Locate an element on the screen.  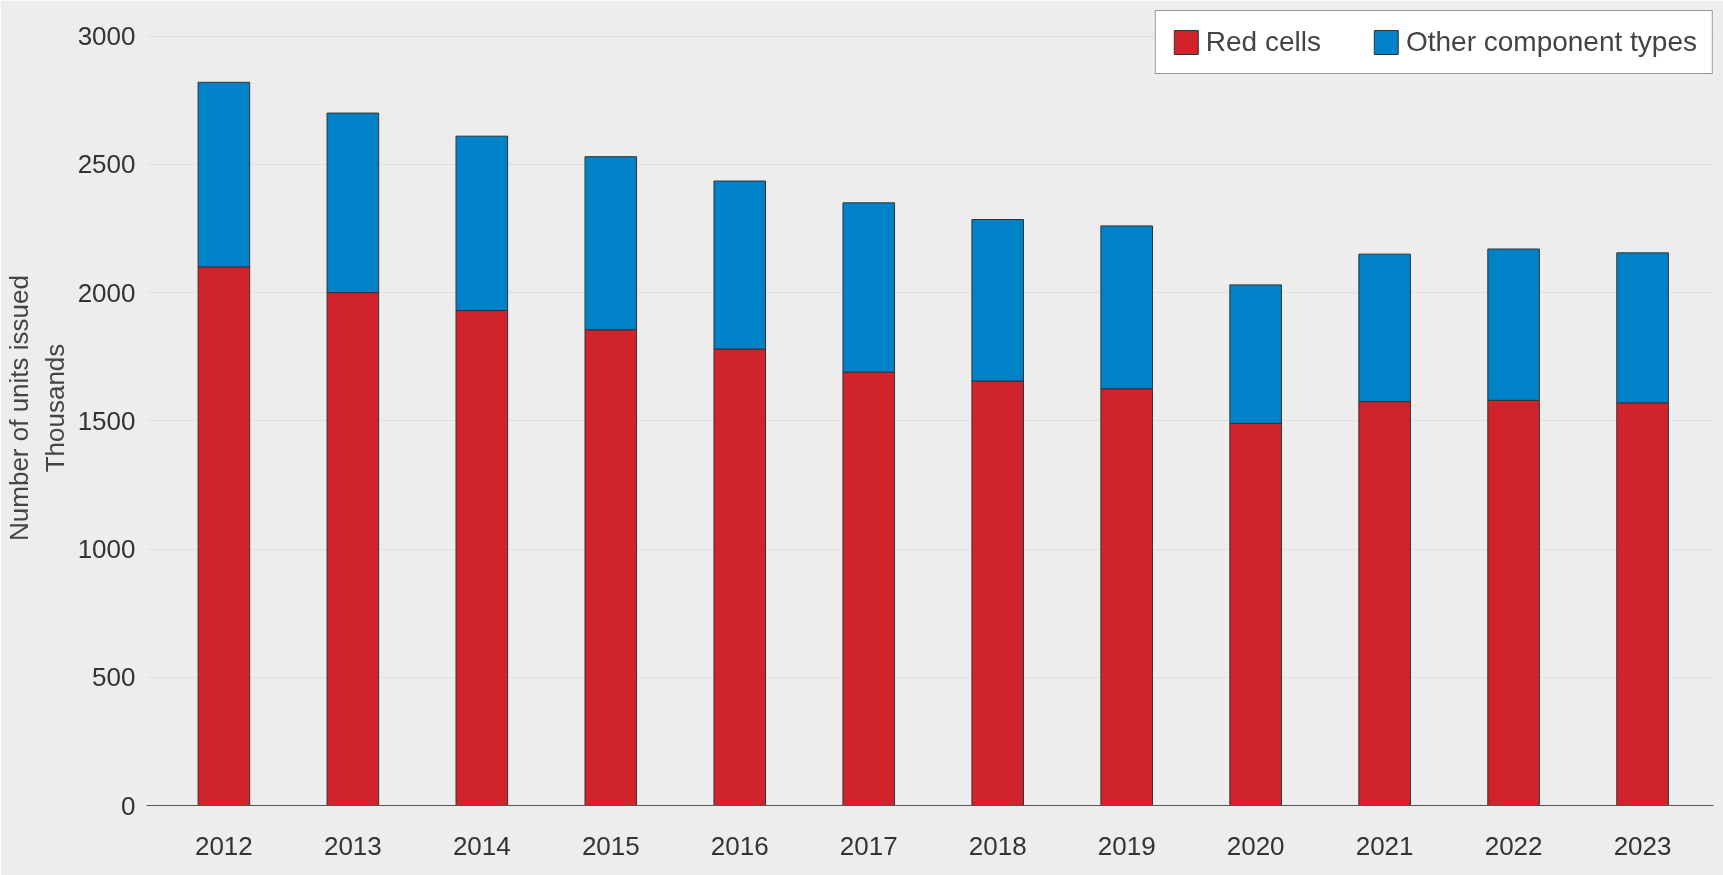
x-tick-label: 2023 is located at coordinates (1642, 845).